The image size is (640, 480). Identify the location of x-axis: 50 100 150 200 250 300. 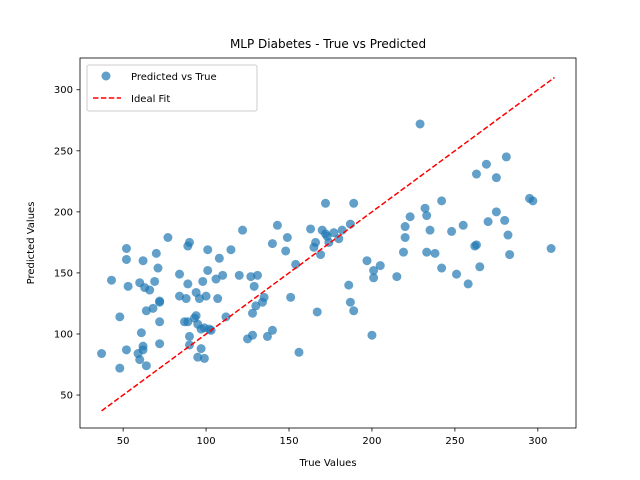
(332, 437).